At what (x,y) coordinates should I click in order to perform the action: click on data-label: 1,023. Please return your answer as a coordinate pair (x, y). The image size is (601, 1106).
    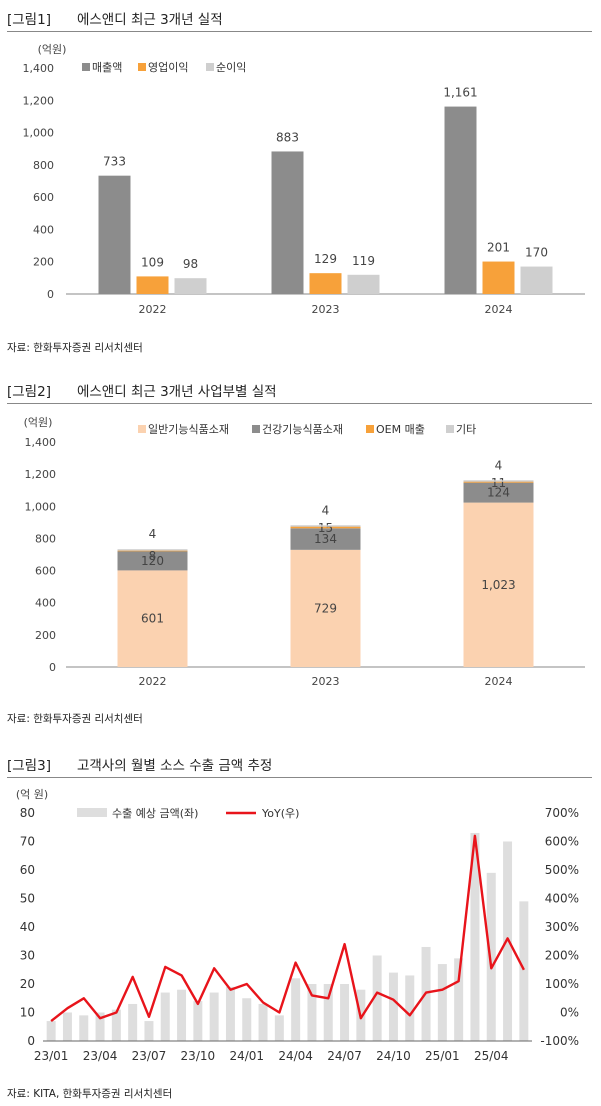
    Looking at the image, I should click on (498, 585).